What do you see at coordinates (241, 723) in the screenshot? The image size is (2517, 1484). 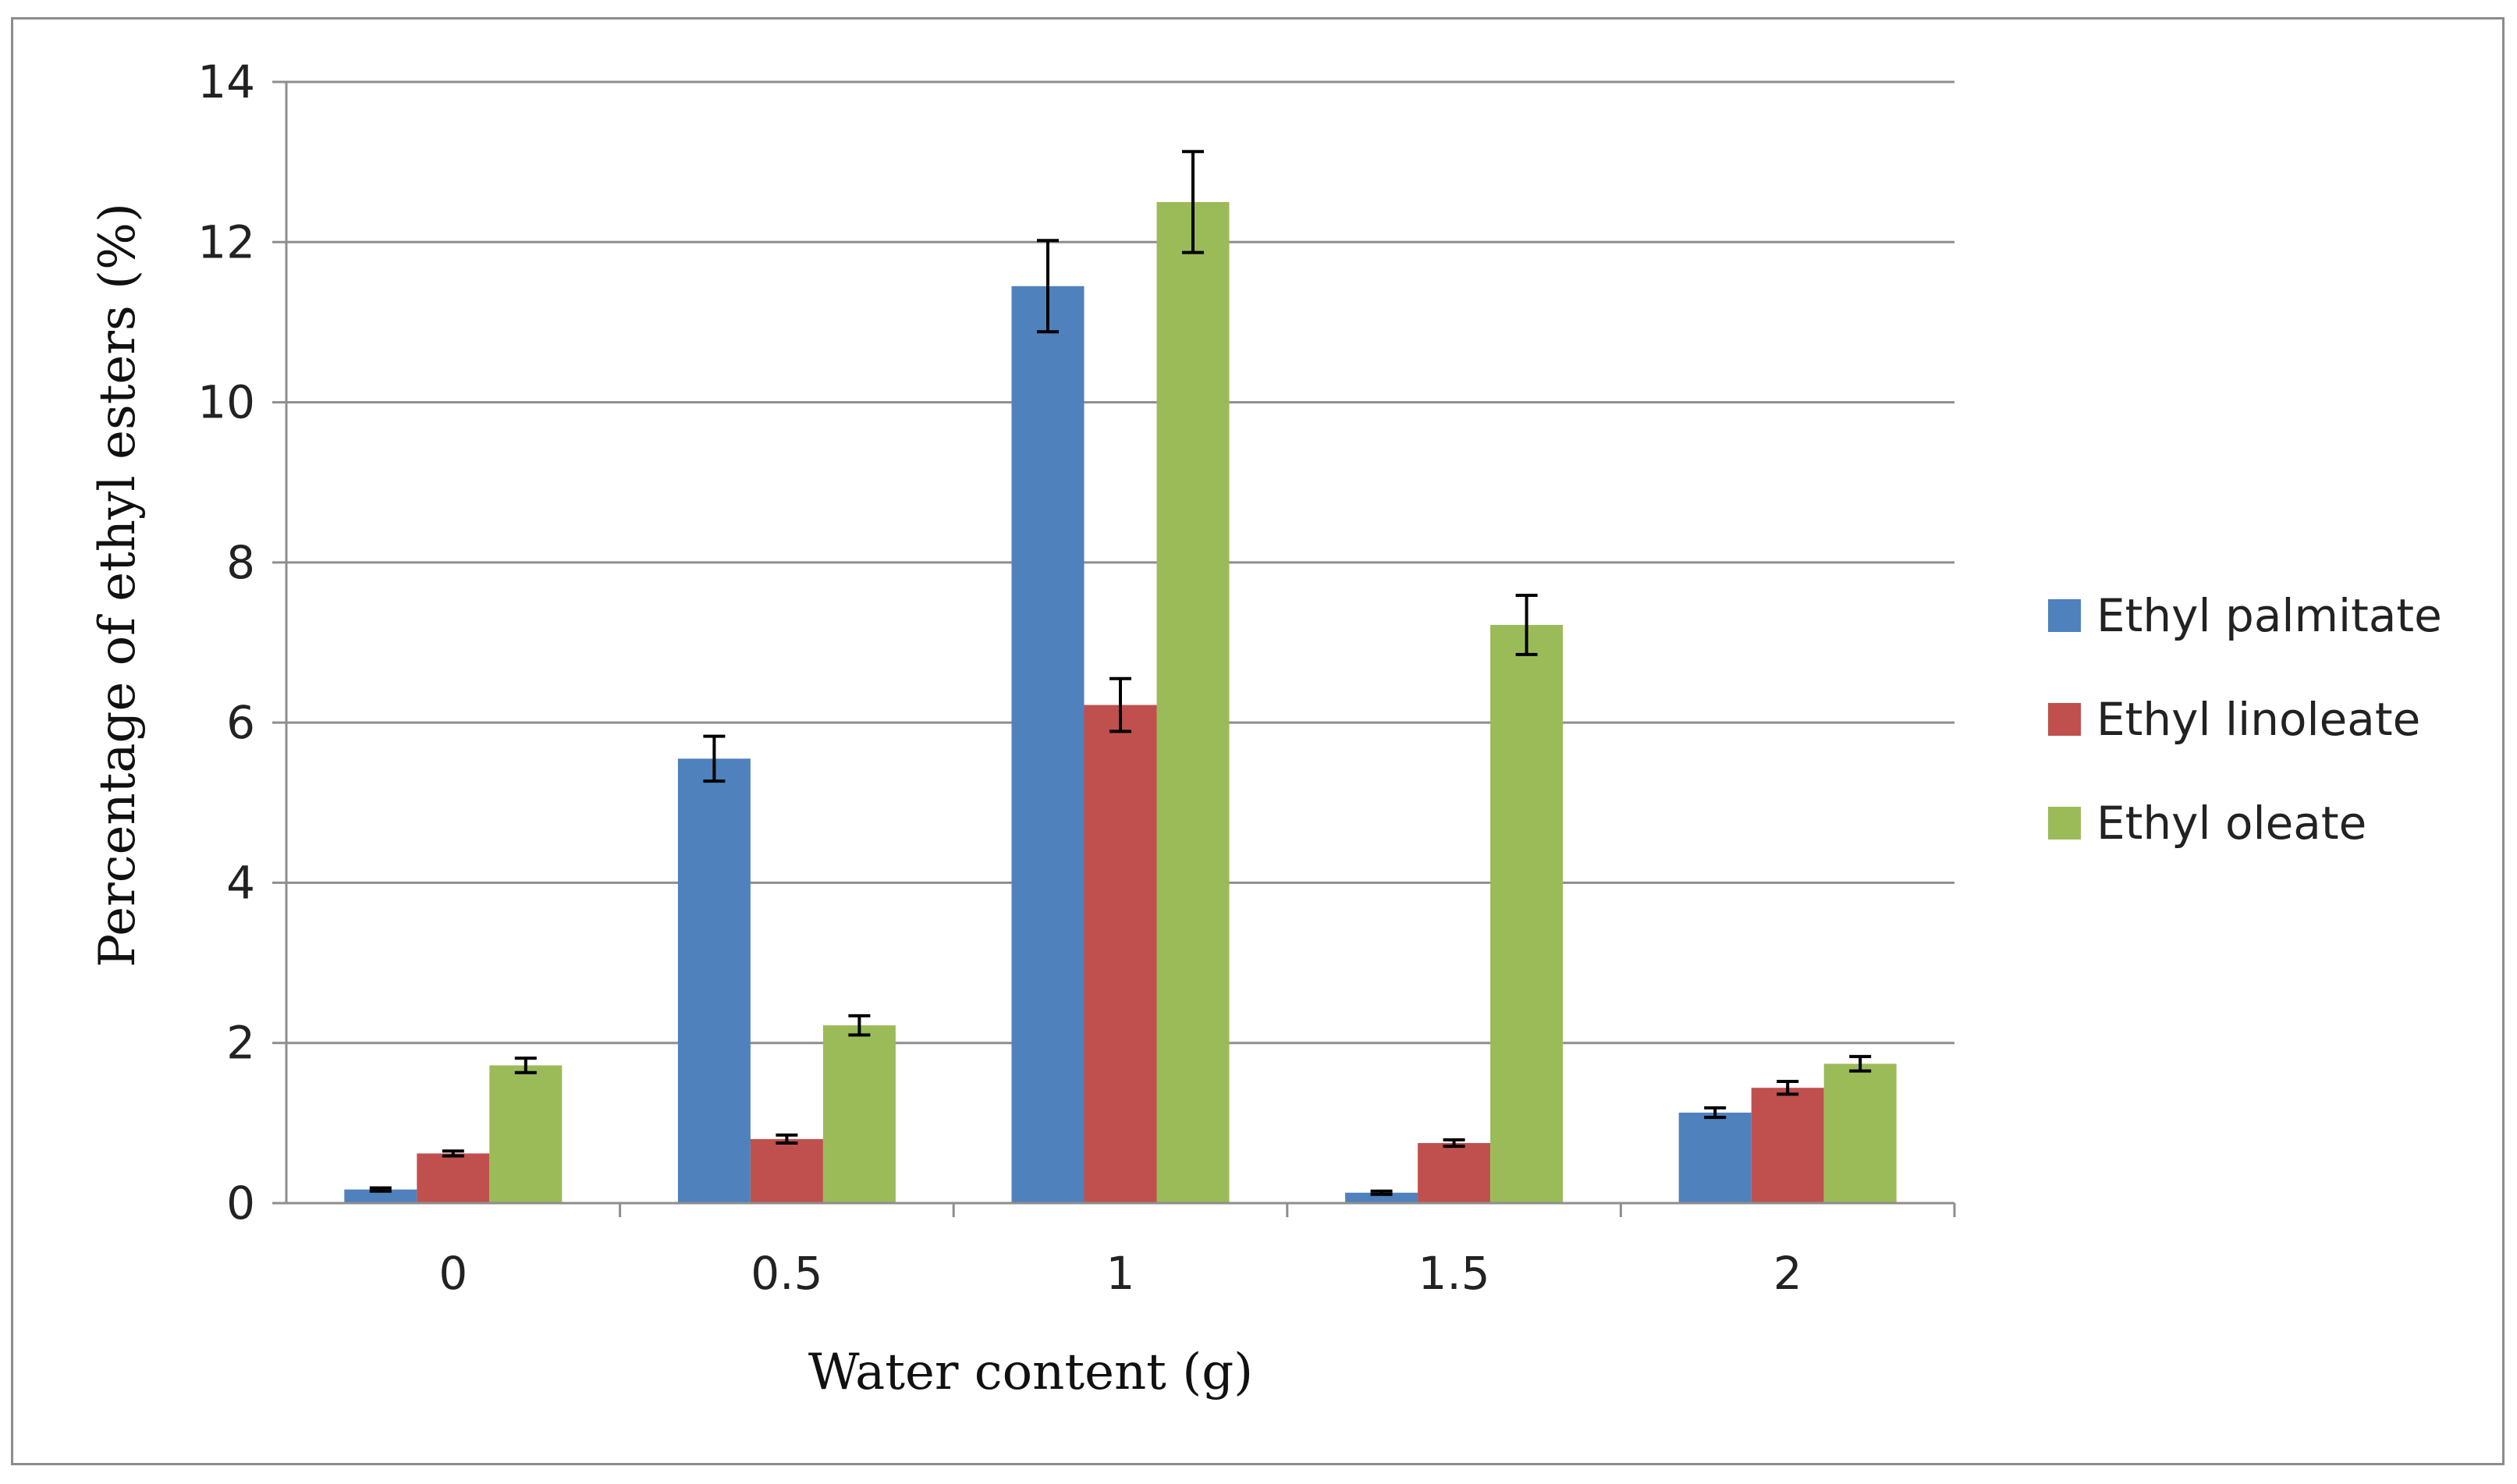 I see `y-tick-label: 6` at bounding box center [241, 723].